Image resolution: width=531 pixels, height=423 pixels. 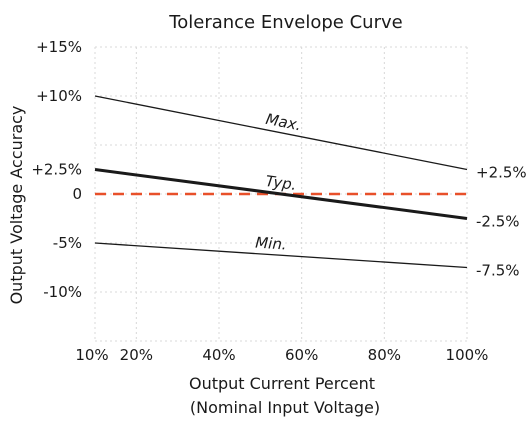 I want to click on x-tick-labels: 10% 20% 40% 60% 80% 100%, so click(x=281, y=355).